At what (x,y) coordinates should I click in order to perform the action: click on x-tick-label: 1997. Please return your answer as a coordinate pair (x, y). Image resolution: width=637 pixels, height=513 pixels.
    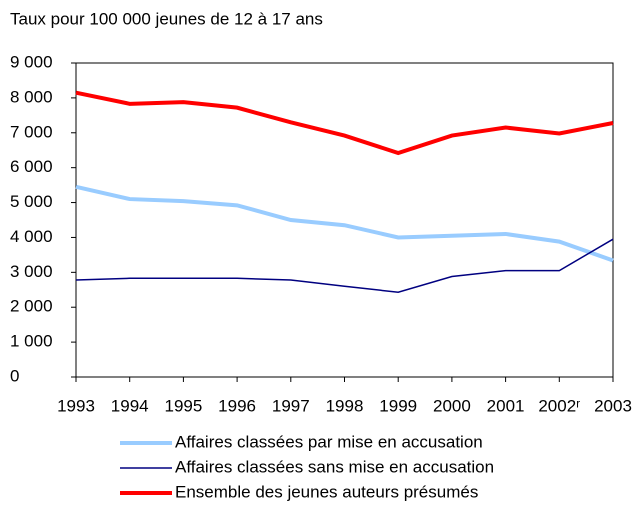
    Looking at the image, I should click on (291, 405).